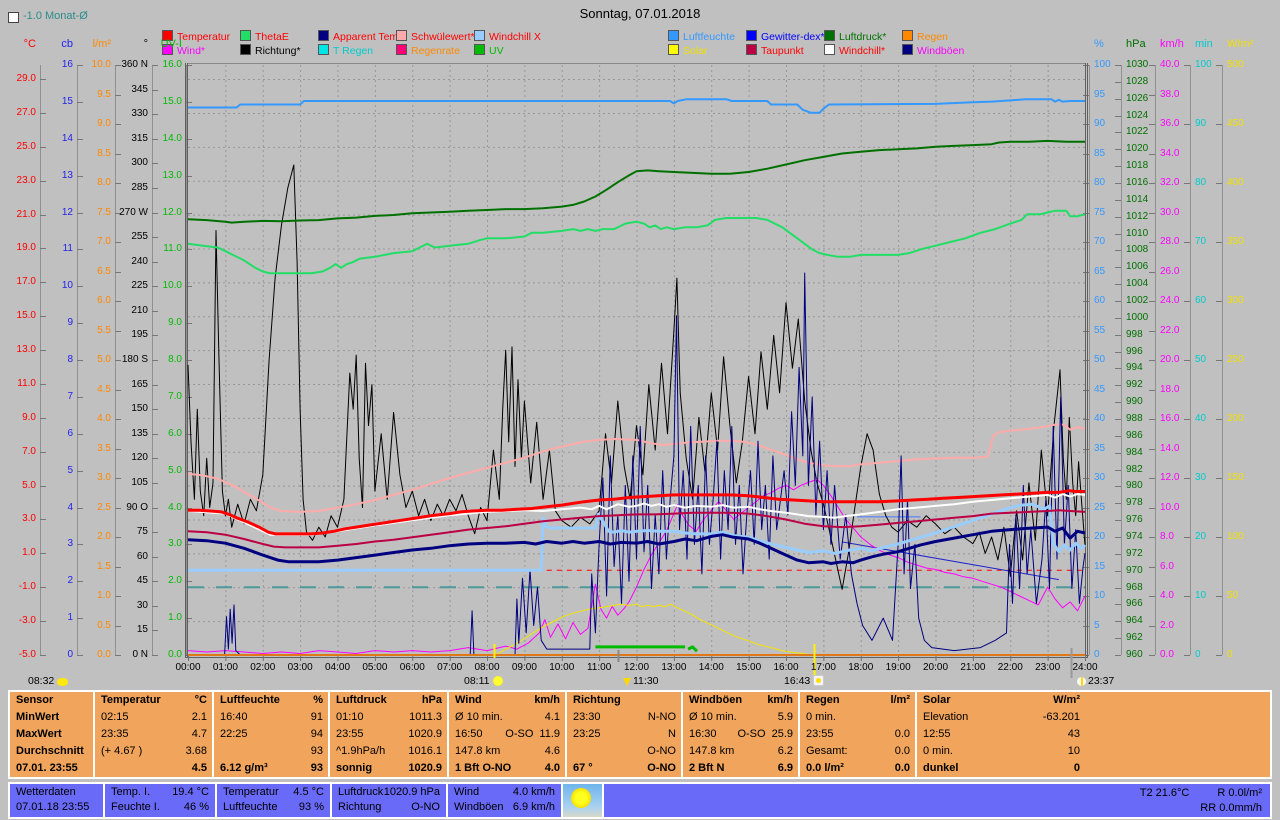 The image size is (1280, 820). What do you see at coordinates (57, 800) in the screenshot?
I see `status-cell-0: Wetterdaten 07.01.18 23:55` at bounding box center [57, 800].